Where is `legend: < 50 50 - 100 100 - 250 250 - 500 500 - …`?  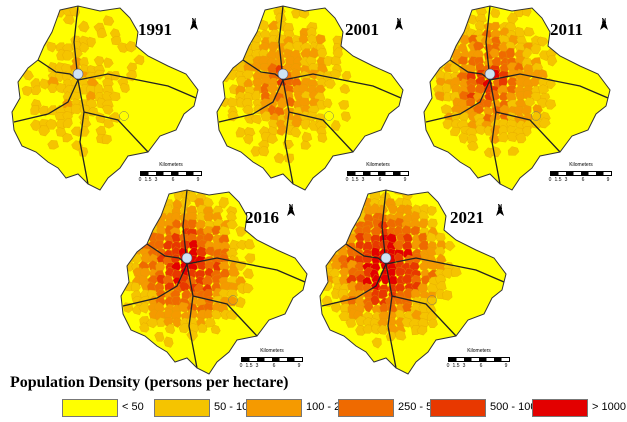
legend: < 50 50 - 100 100 - 250 250 - 500 500 - … is located at coordinates (344, 408).